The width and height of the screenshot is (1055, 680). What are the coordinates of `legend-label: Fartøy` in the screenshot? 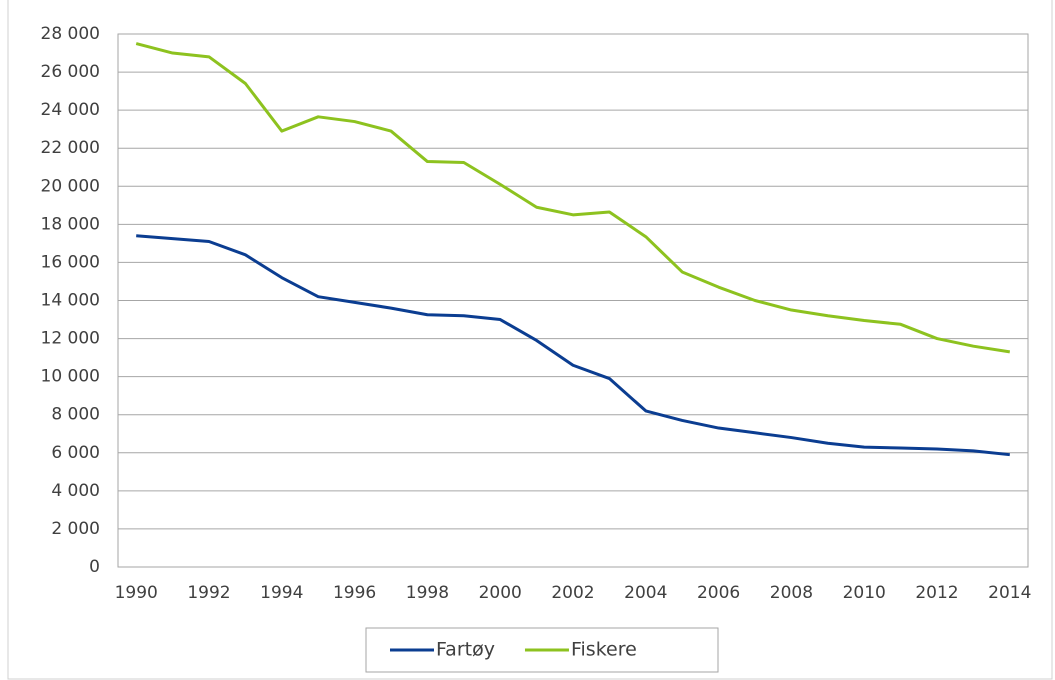 It's located at (465, 650).